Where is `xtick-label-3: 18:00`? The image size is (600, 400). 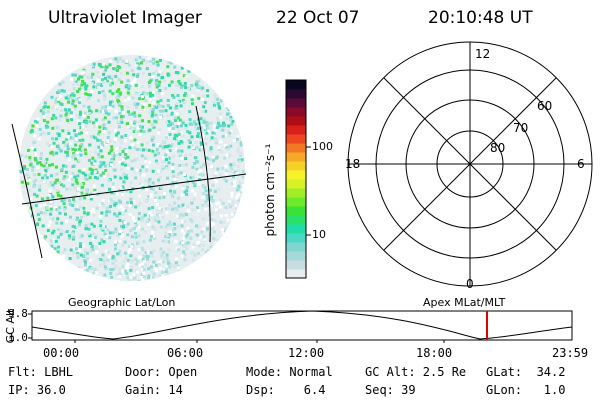 xtick-label-3: 18:00 is located at coordinates (434, 353).